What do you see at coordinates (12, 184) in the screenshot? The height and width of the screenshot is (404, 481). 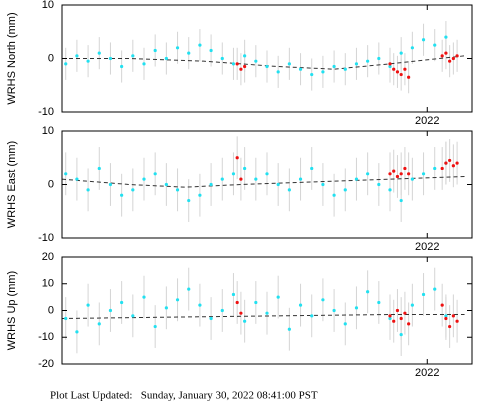 I see `y-axis-label: WRHS East (mm)` at bounding box center [12, 184].